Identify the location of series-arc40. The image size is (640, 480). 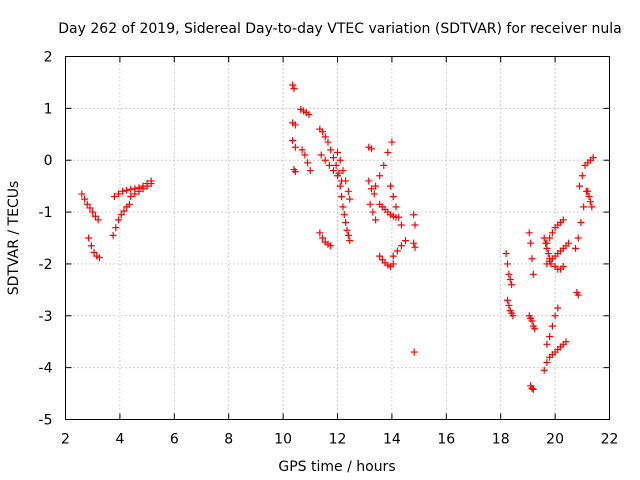
(581, 219).